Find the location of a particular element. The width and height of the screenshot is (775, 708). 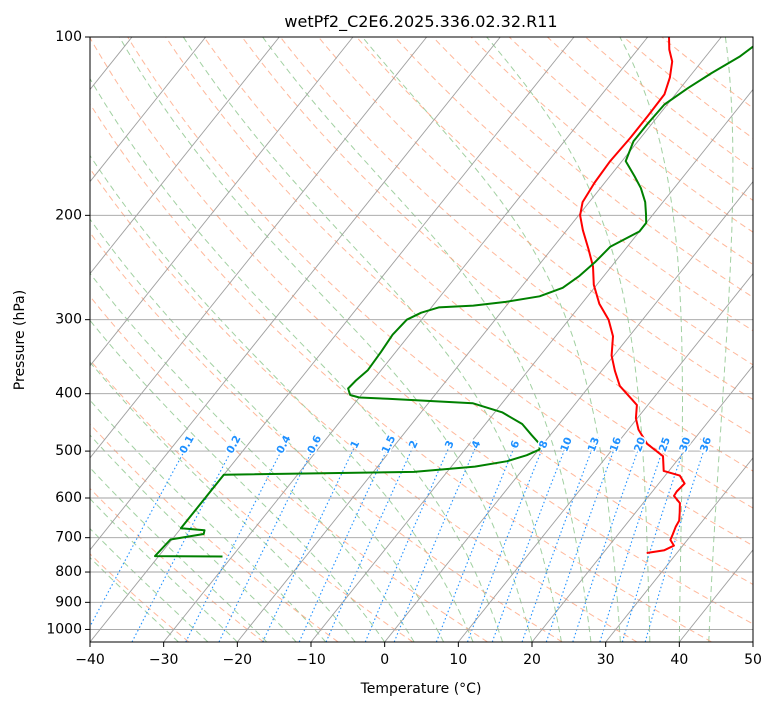

x-tick-label: −40 is located at coordinates (90, 660).